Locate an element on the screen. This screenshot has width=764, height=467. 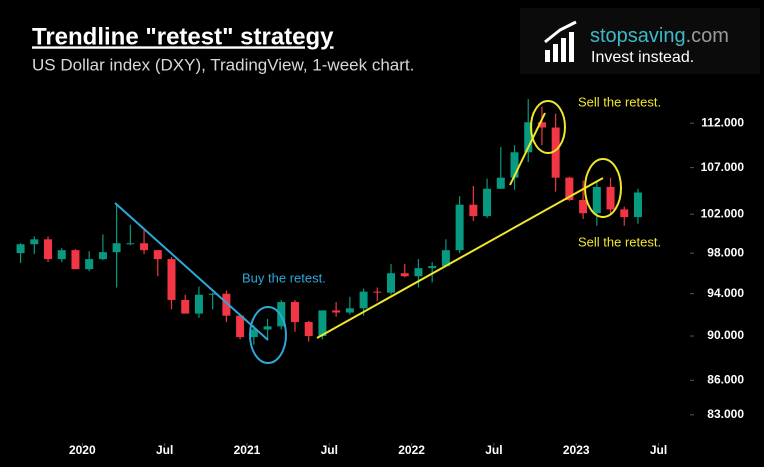
y-tick-label: 90.000 is located at coordinates (725, 335).